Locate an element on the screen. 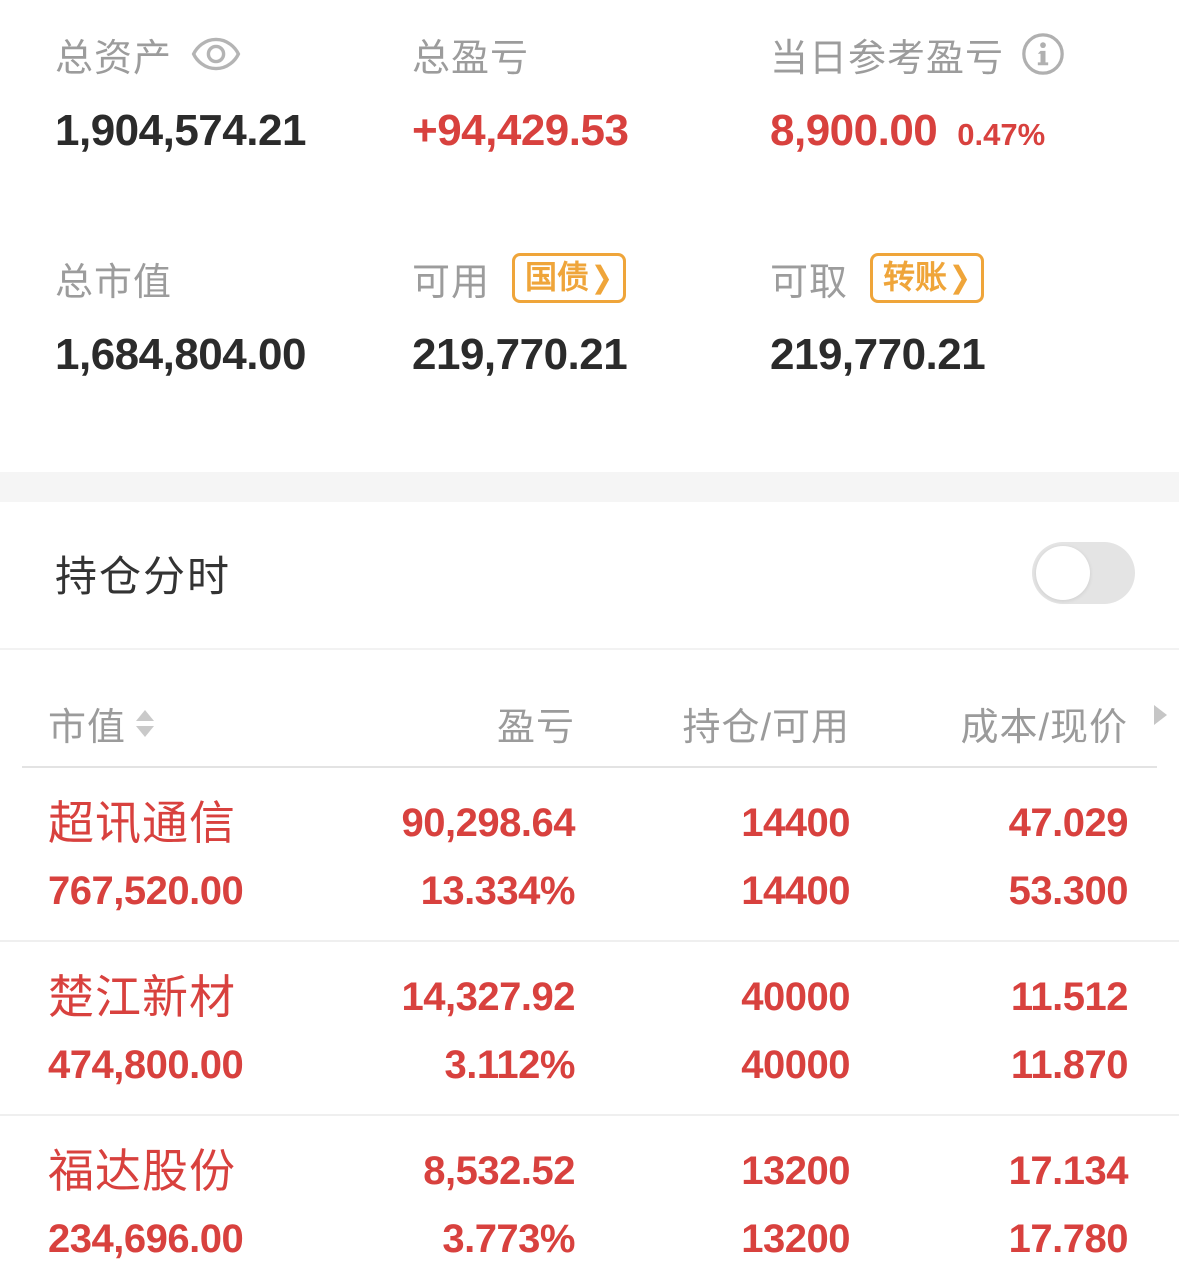 The image size is (1179, 1288). eye-icon is located at coordinates (216, 54).